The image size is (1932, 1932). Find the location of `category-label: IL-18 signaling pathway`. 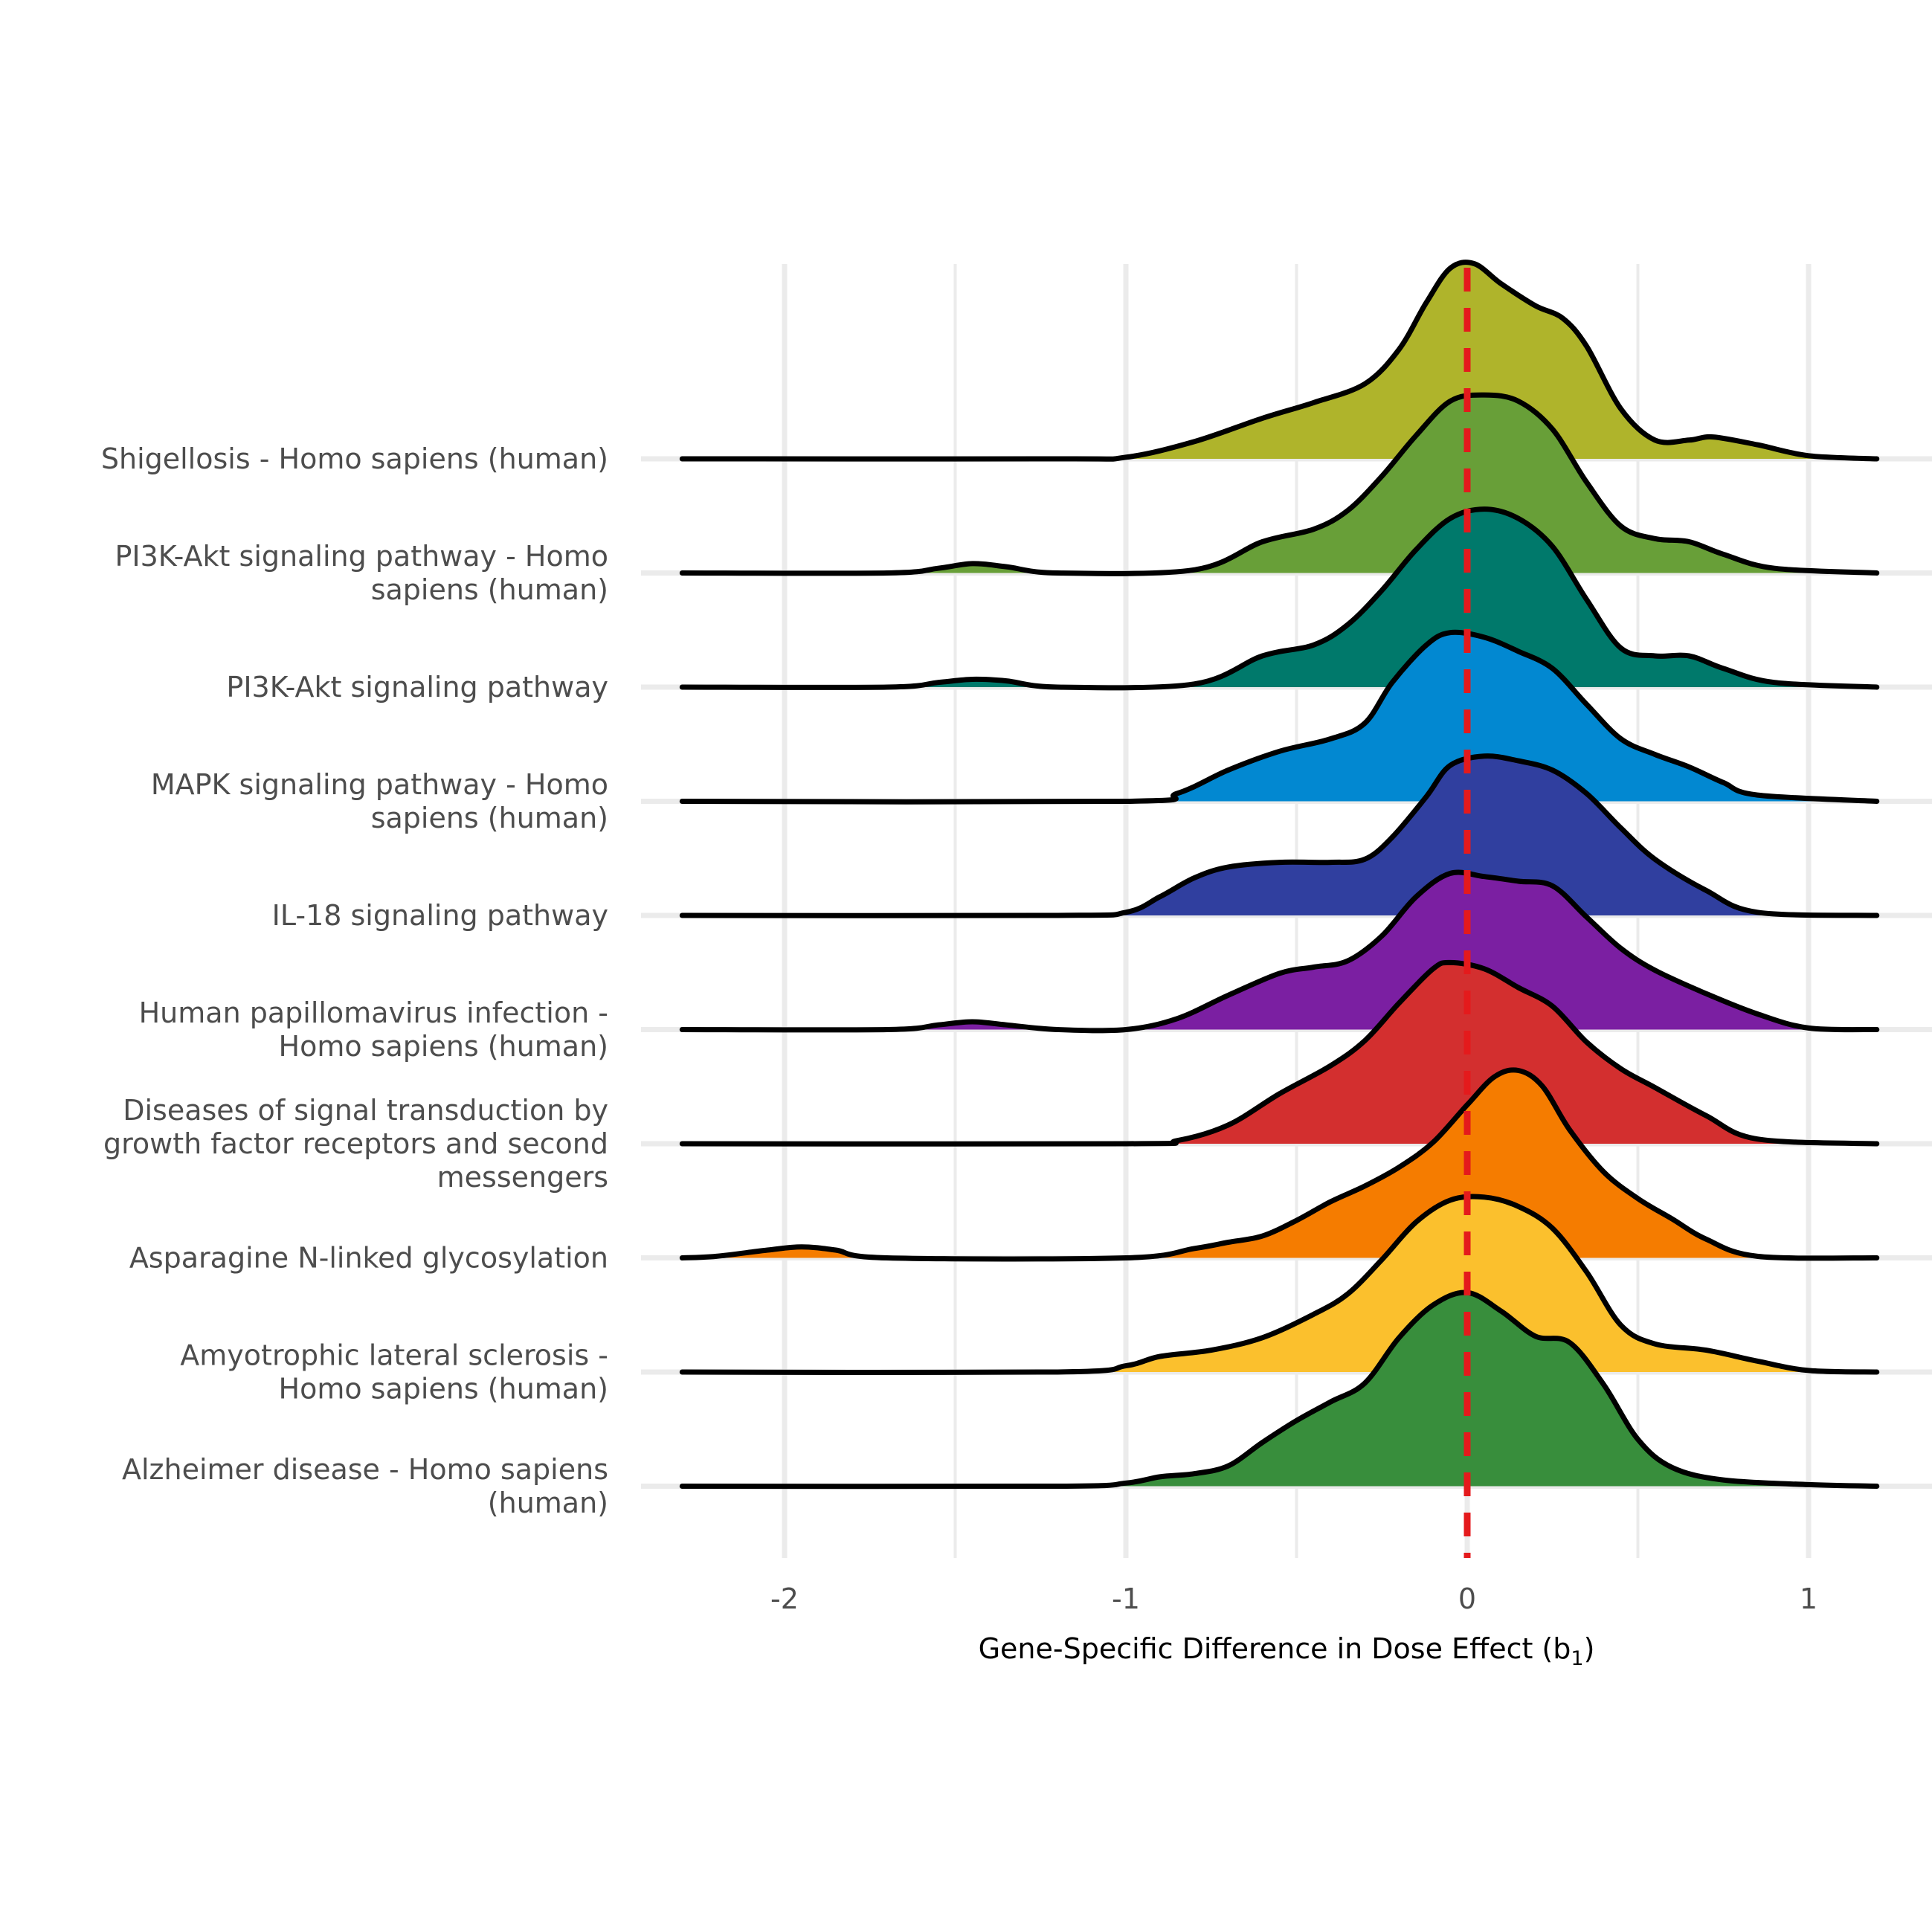

category-label: IL-18 signaling pathway is located at coordinates (440, 915).